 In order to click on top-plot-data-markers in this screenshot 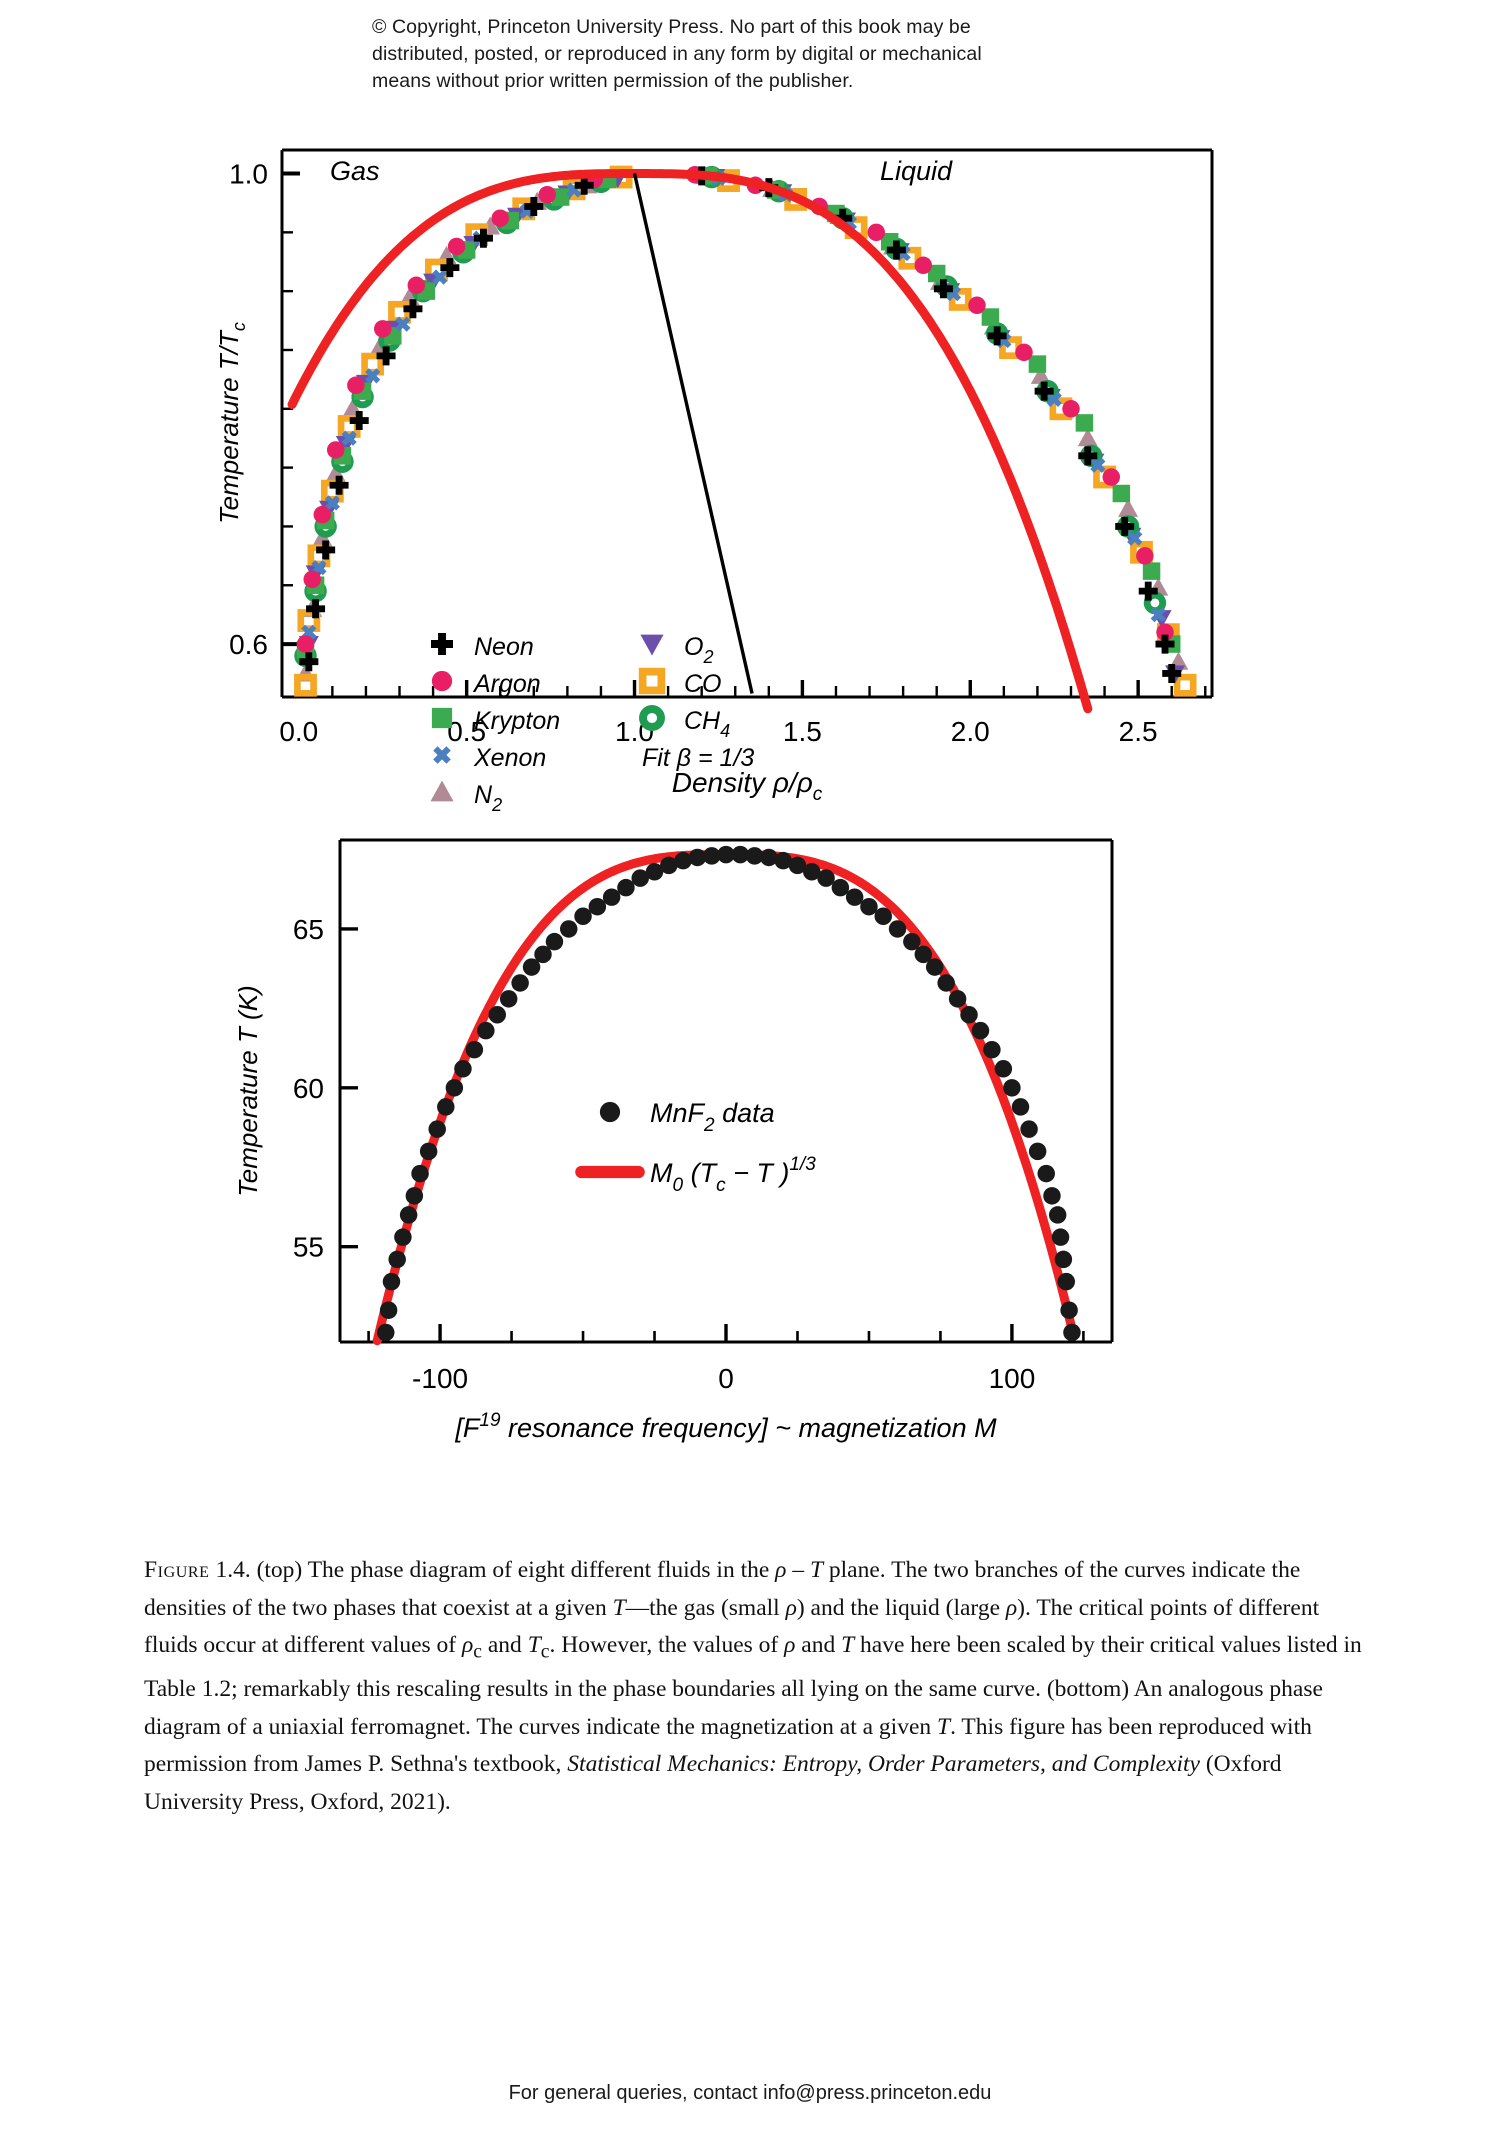, I will do `click(745, 431)`.